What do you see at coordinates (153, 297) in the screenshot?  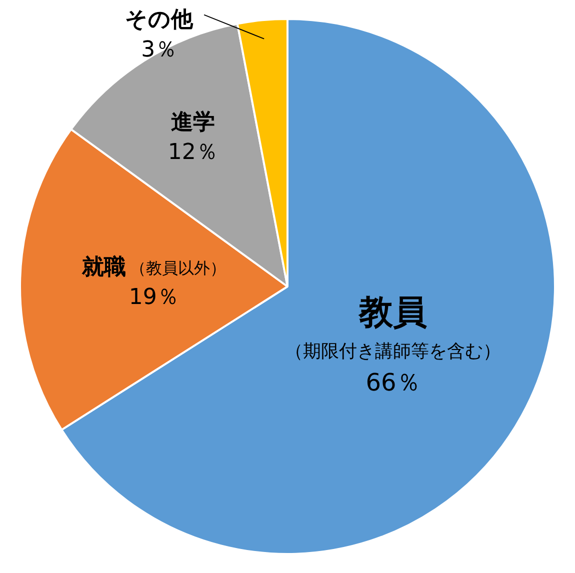 I see `data-label: 19％` at bounding box center [153, 297].